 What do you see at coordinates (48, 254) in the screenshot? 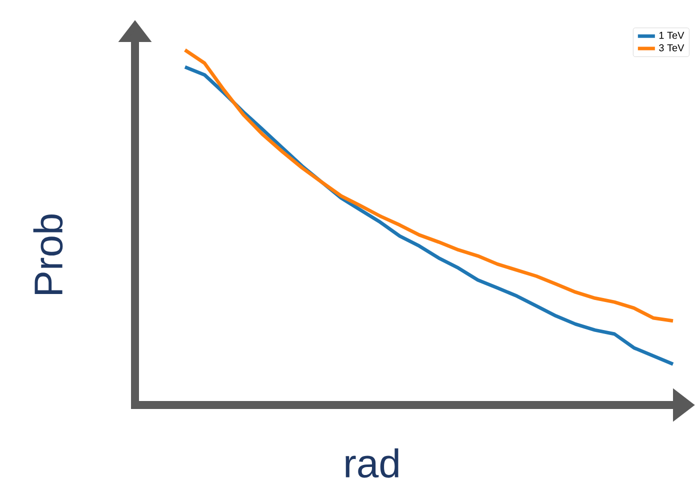
I see `y-axis-title: Prob` at bounding box center [48, 254].